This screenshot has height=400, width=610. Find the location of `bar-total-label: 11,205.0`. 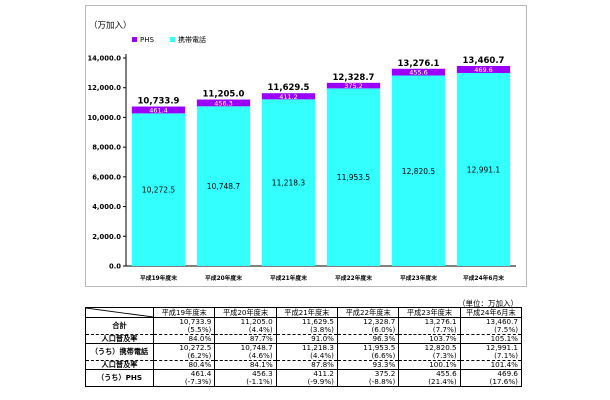

bar-total-label: 11,205.0 is located at coordinates (224, 95).